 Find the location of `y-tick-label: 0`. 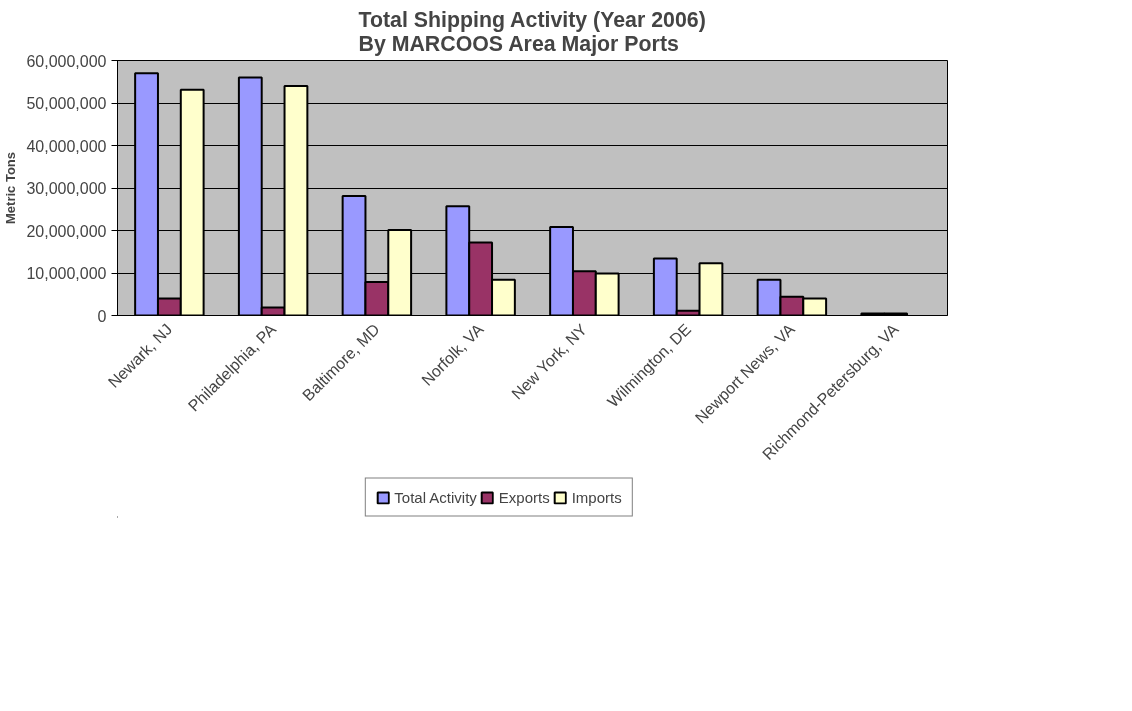

y-tick-label: 0 is located at coordinates (102, 316).